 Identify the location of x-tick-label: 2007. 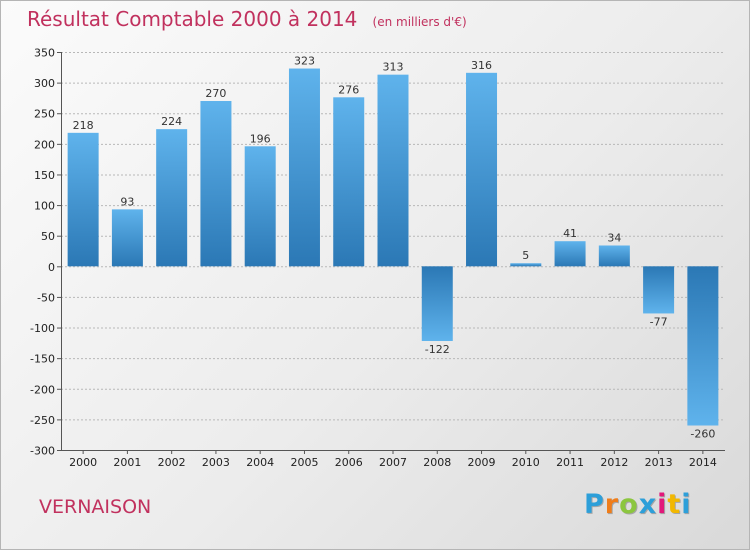
(393, 462).